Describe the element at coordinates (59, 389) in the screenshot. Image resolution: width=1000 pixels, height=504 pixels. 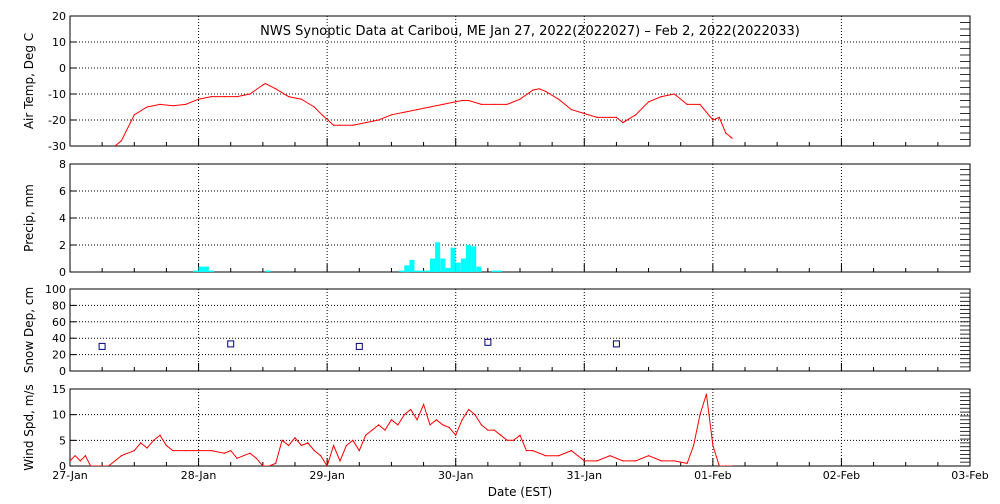
I see `y-tick-label: 15` at that location.